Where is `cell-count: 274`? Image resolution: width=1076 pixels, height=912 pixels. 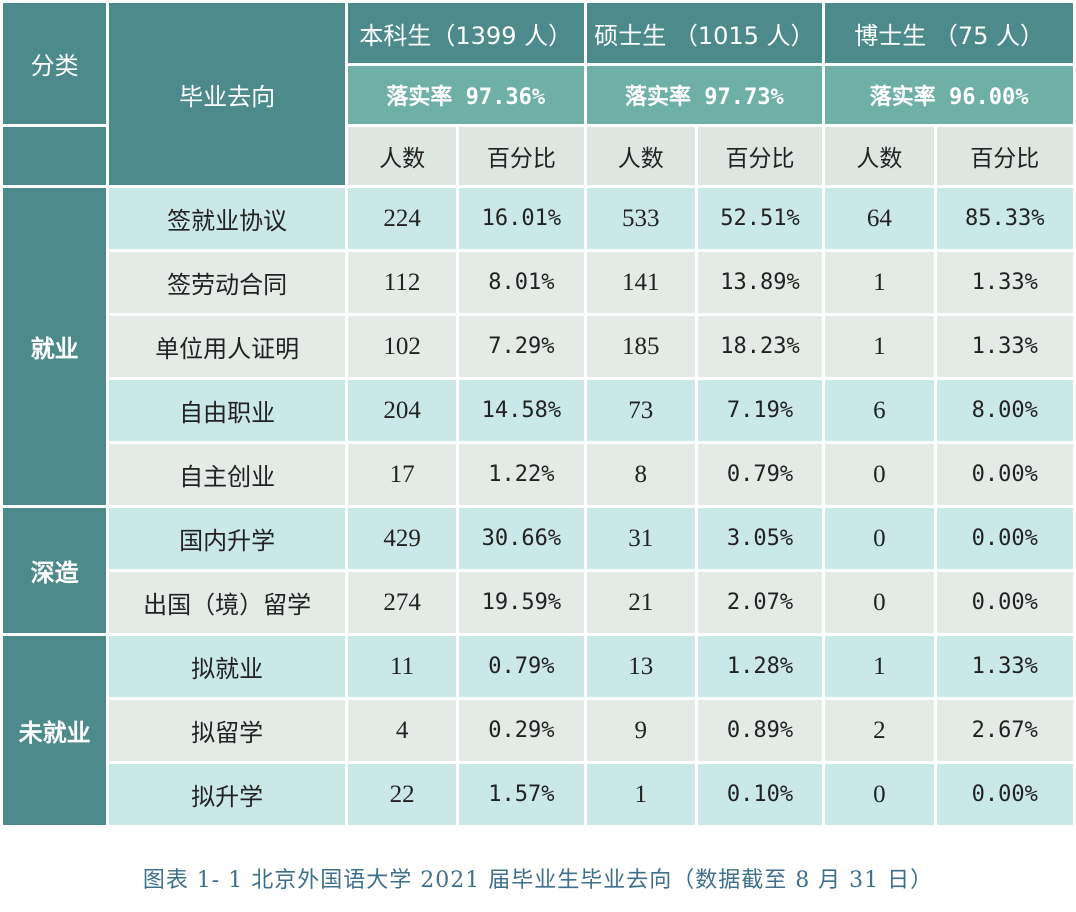 cell-count: 274 is located at coordinates (402, 602).